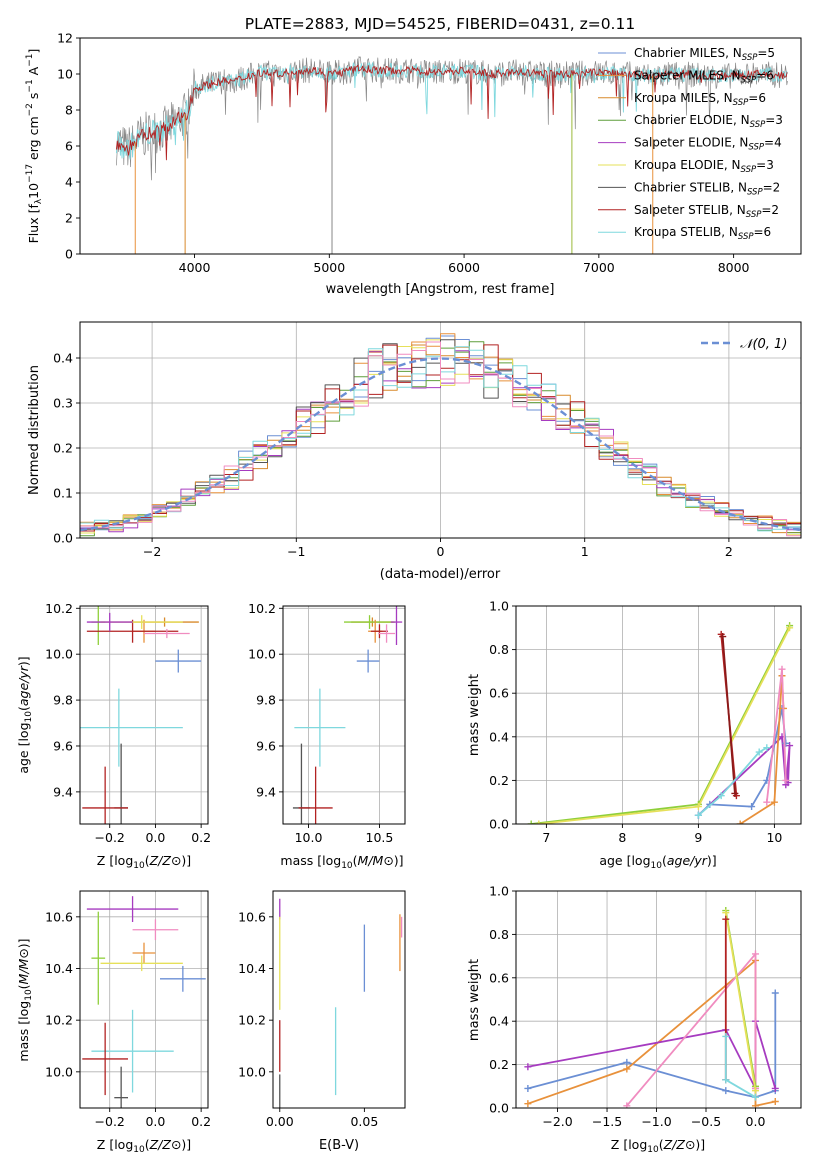 The width and height of the screenshot is (819, 1170). Describe the element at coordinates (599, 267) in the screenshot. I see `x-tick-label: 7000` at that location.